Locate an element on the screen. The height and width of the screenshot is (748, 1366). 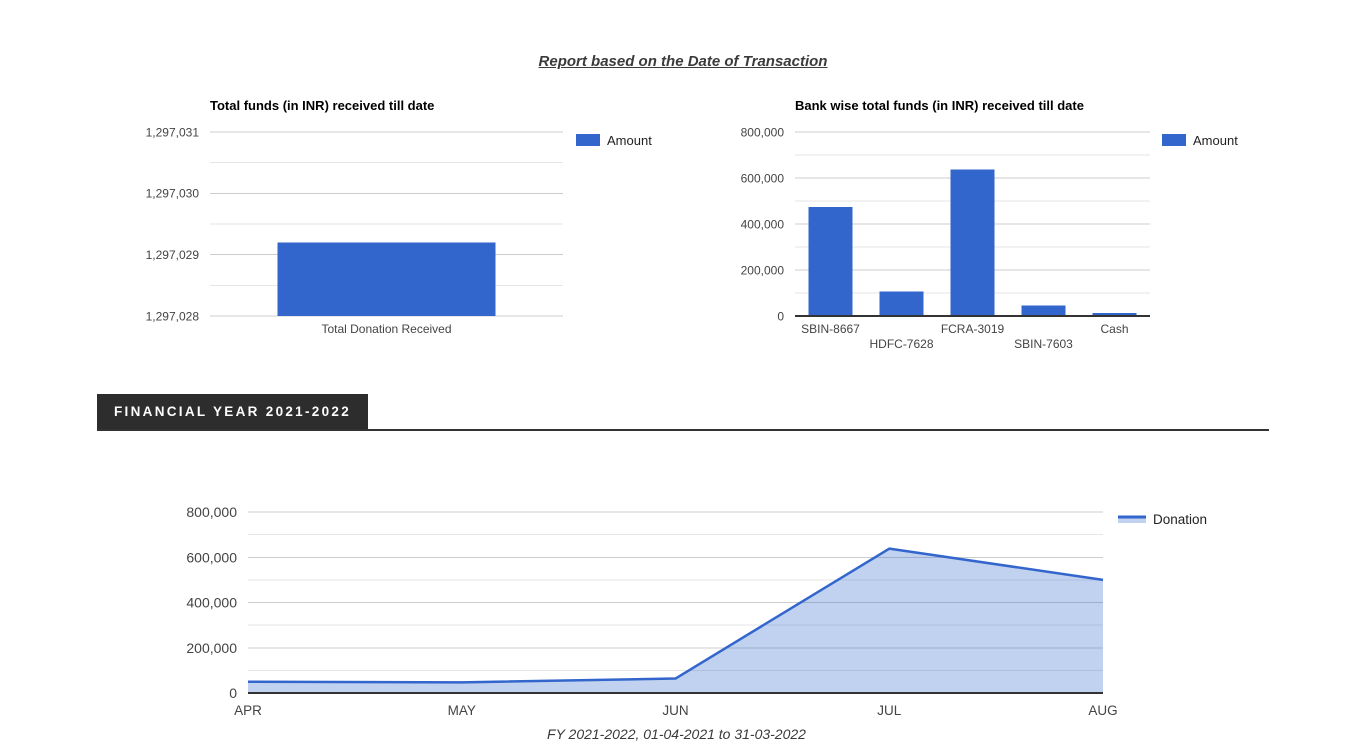
area-series-donation is located at coordinates (675, 620).